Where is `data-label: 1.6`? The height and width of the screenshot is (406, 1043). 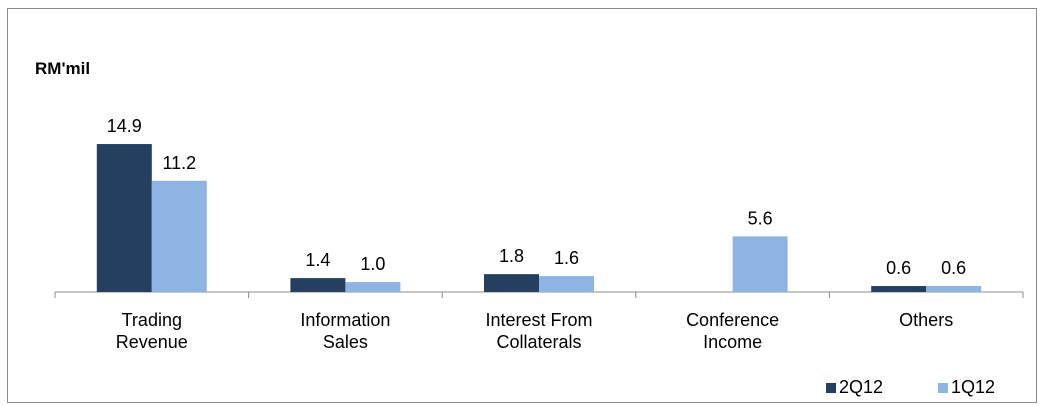
data-label: 1.6 is located at coordinates (566, 258).